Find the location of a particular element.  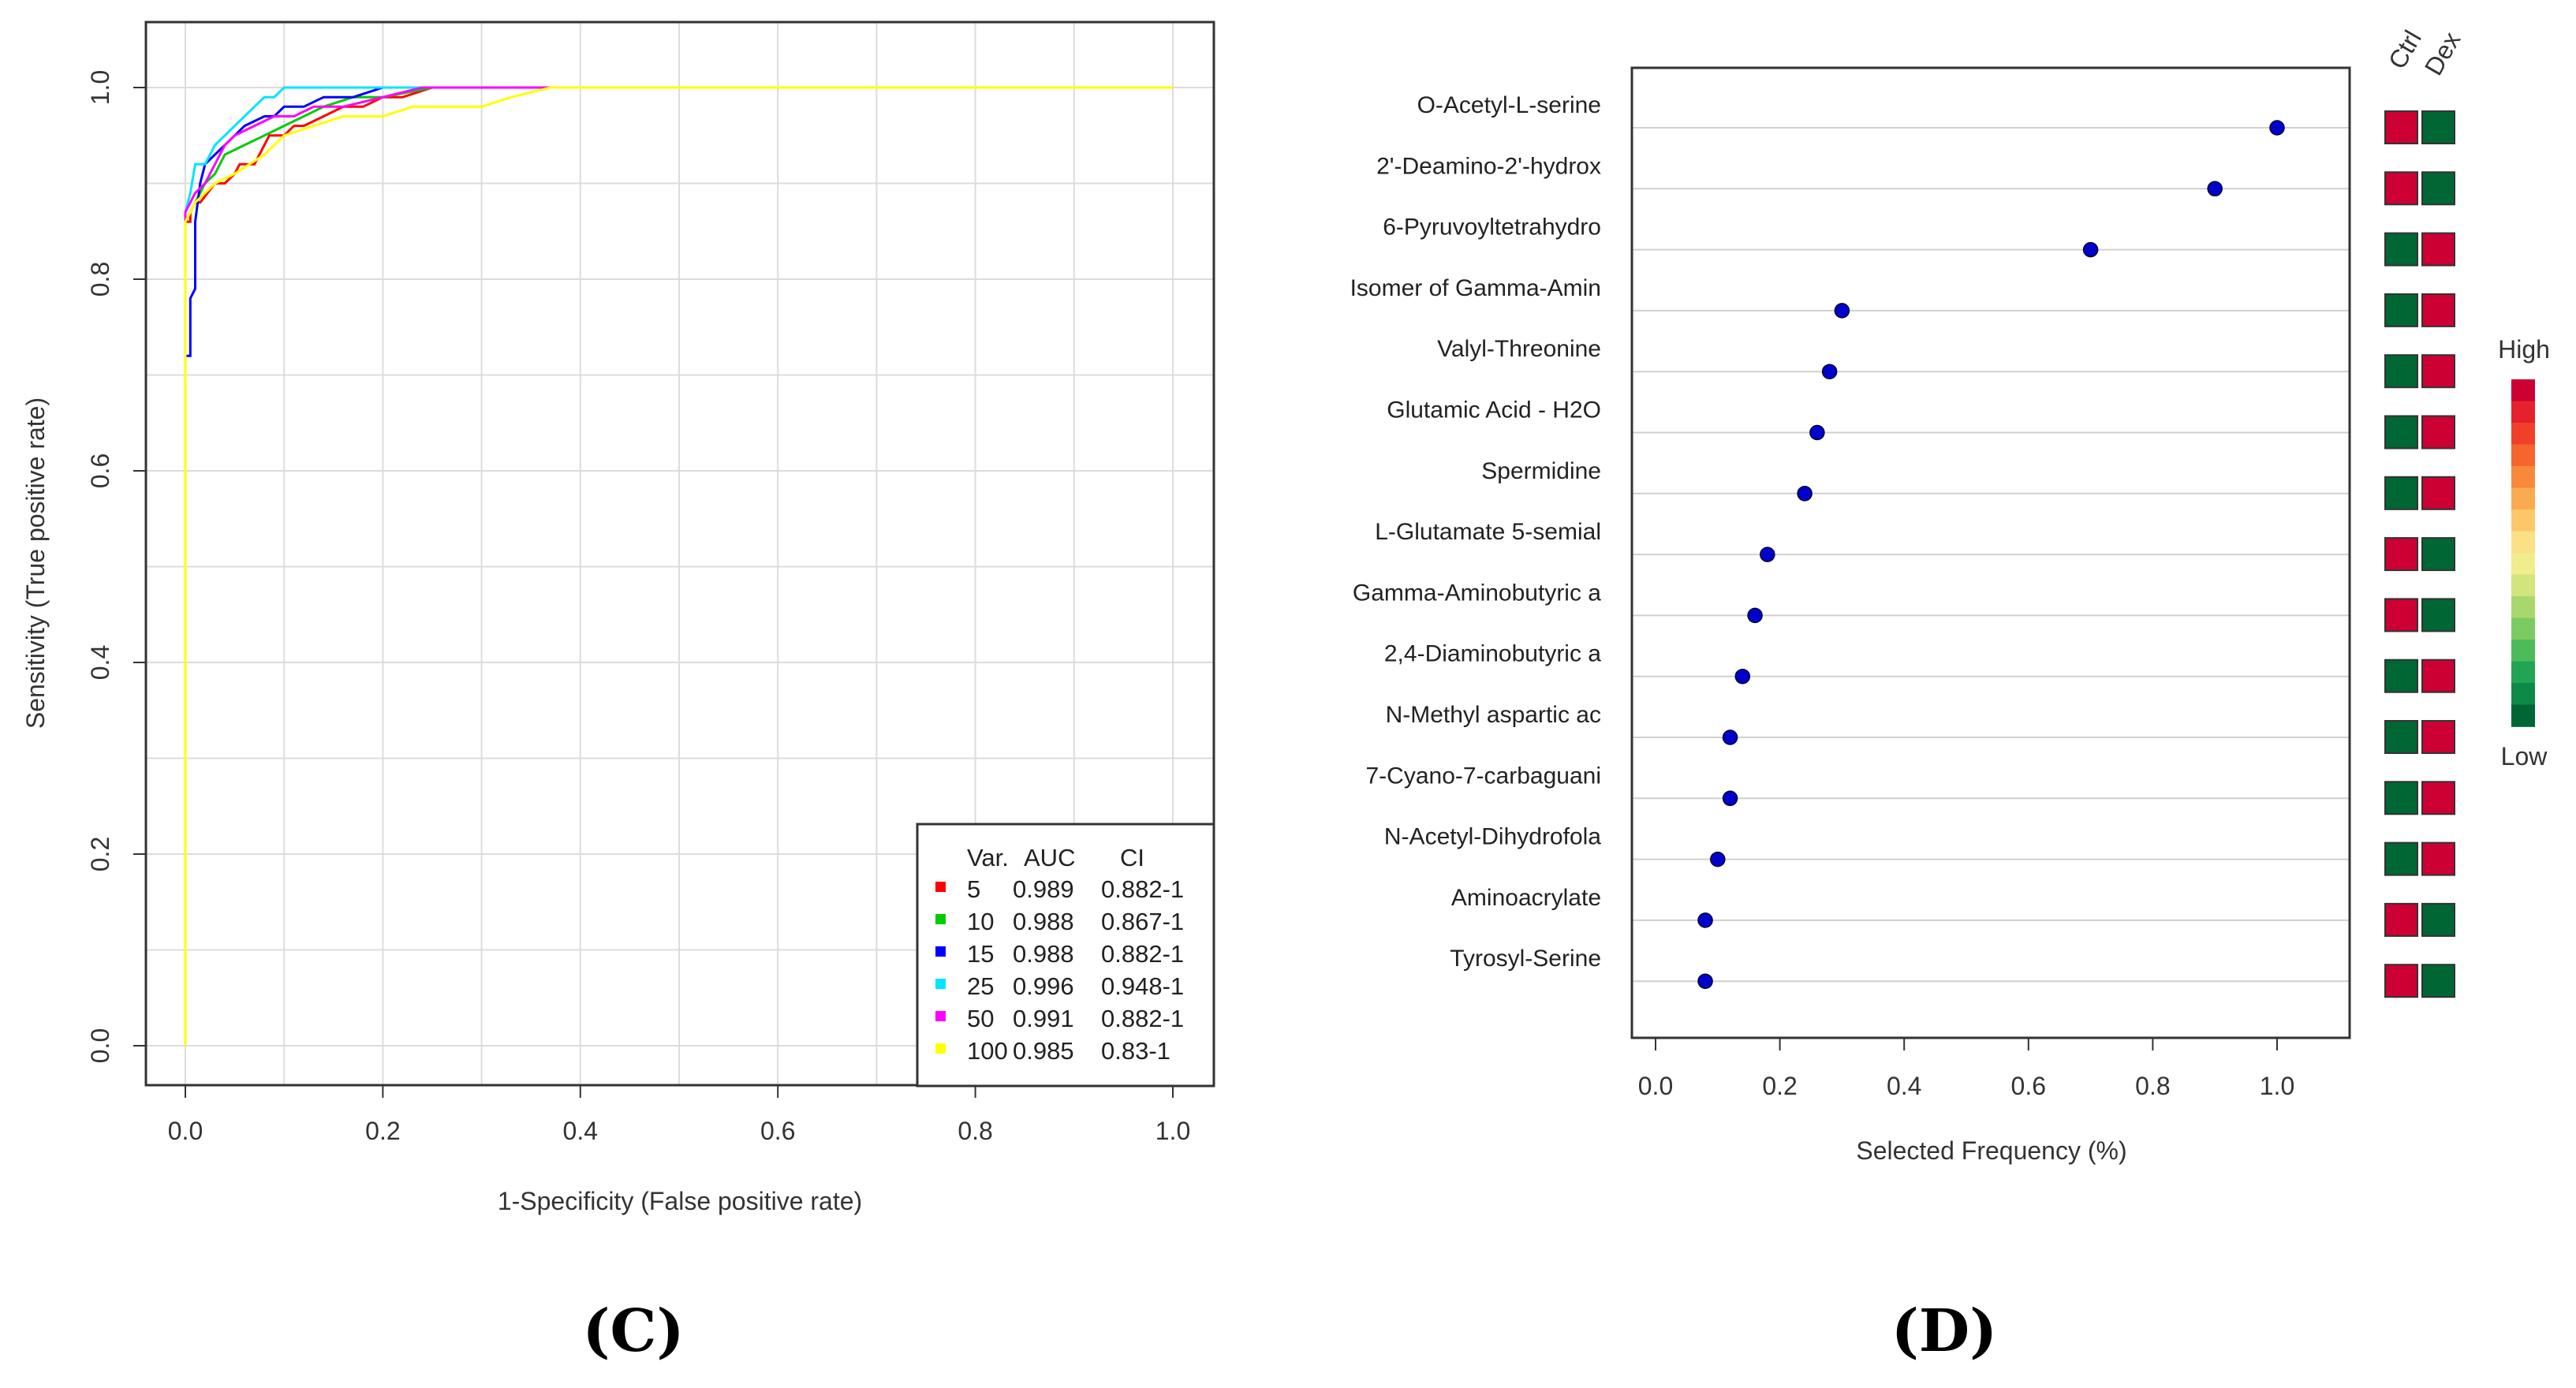

x-tick-label: 0.6 is located at coordinates (2028, 1086).